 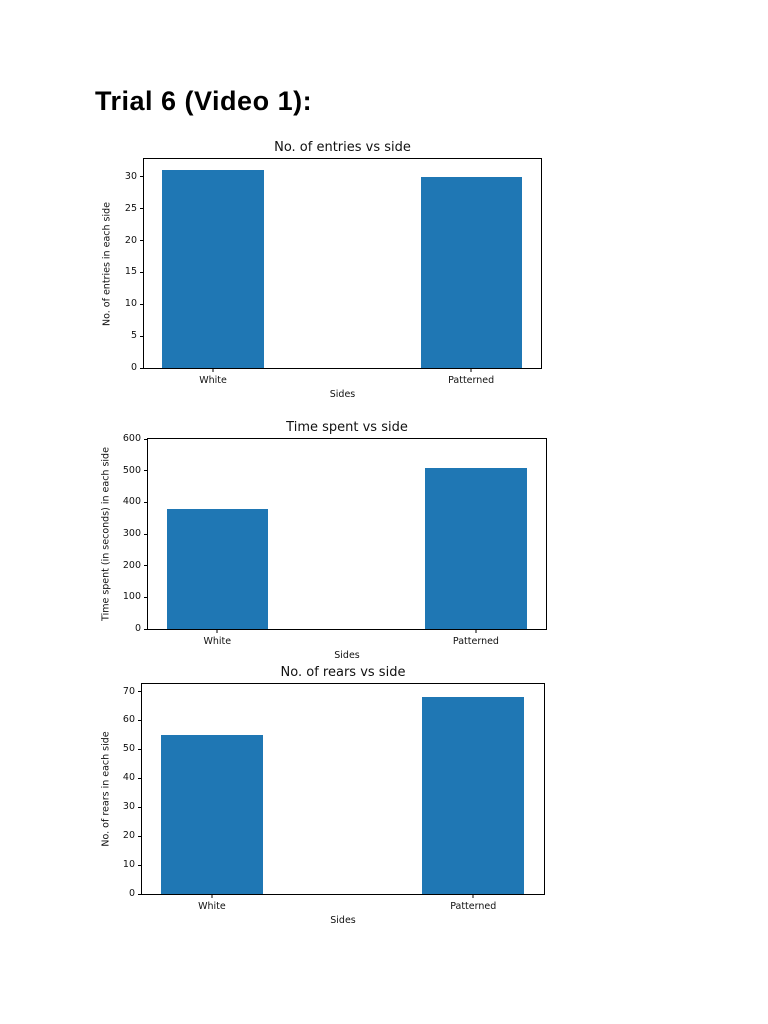 What do you see at coordinates (204, 101) in the screenshot?
I see `page-title: Trial 6 (Video 1):` at bounding box center [204, 101].